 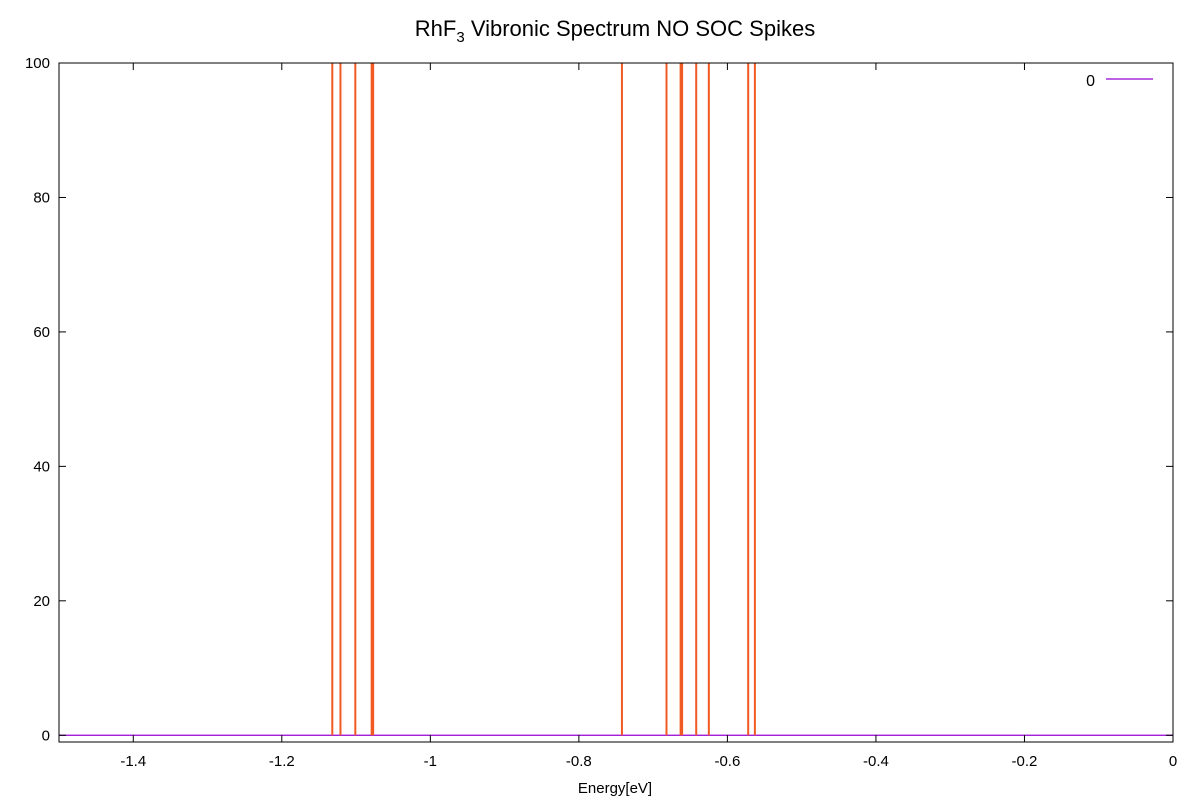 I want to click on x-tick-label: -0.8, so click(x=579, y=761).